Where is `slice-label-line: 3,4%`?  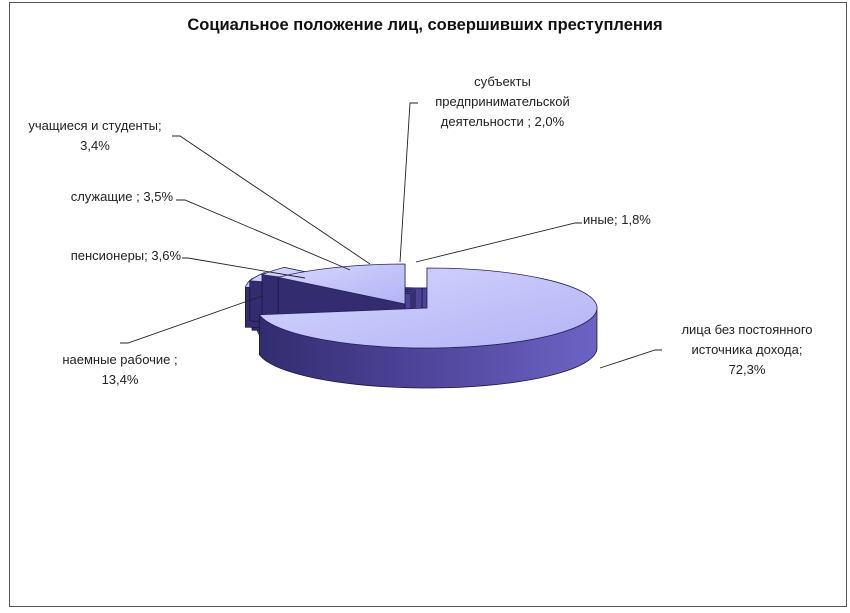
slice-label-line: 3,4% is located at coordinates (95, 145).